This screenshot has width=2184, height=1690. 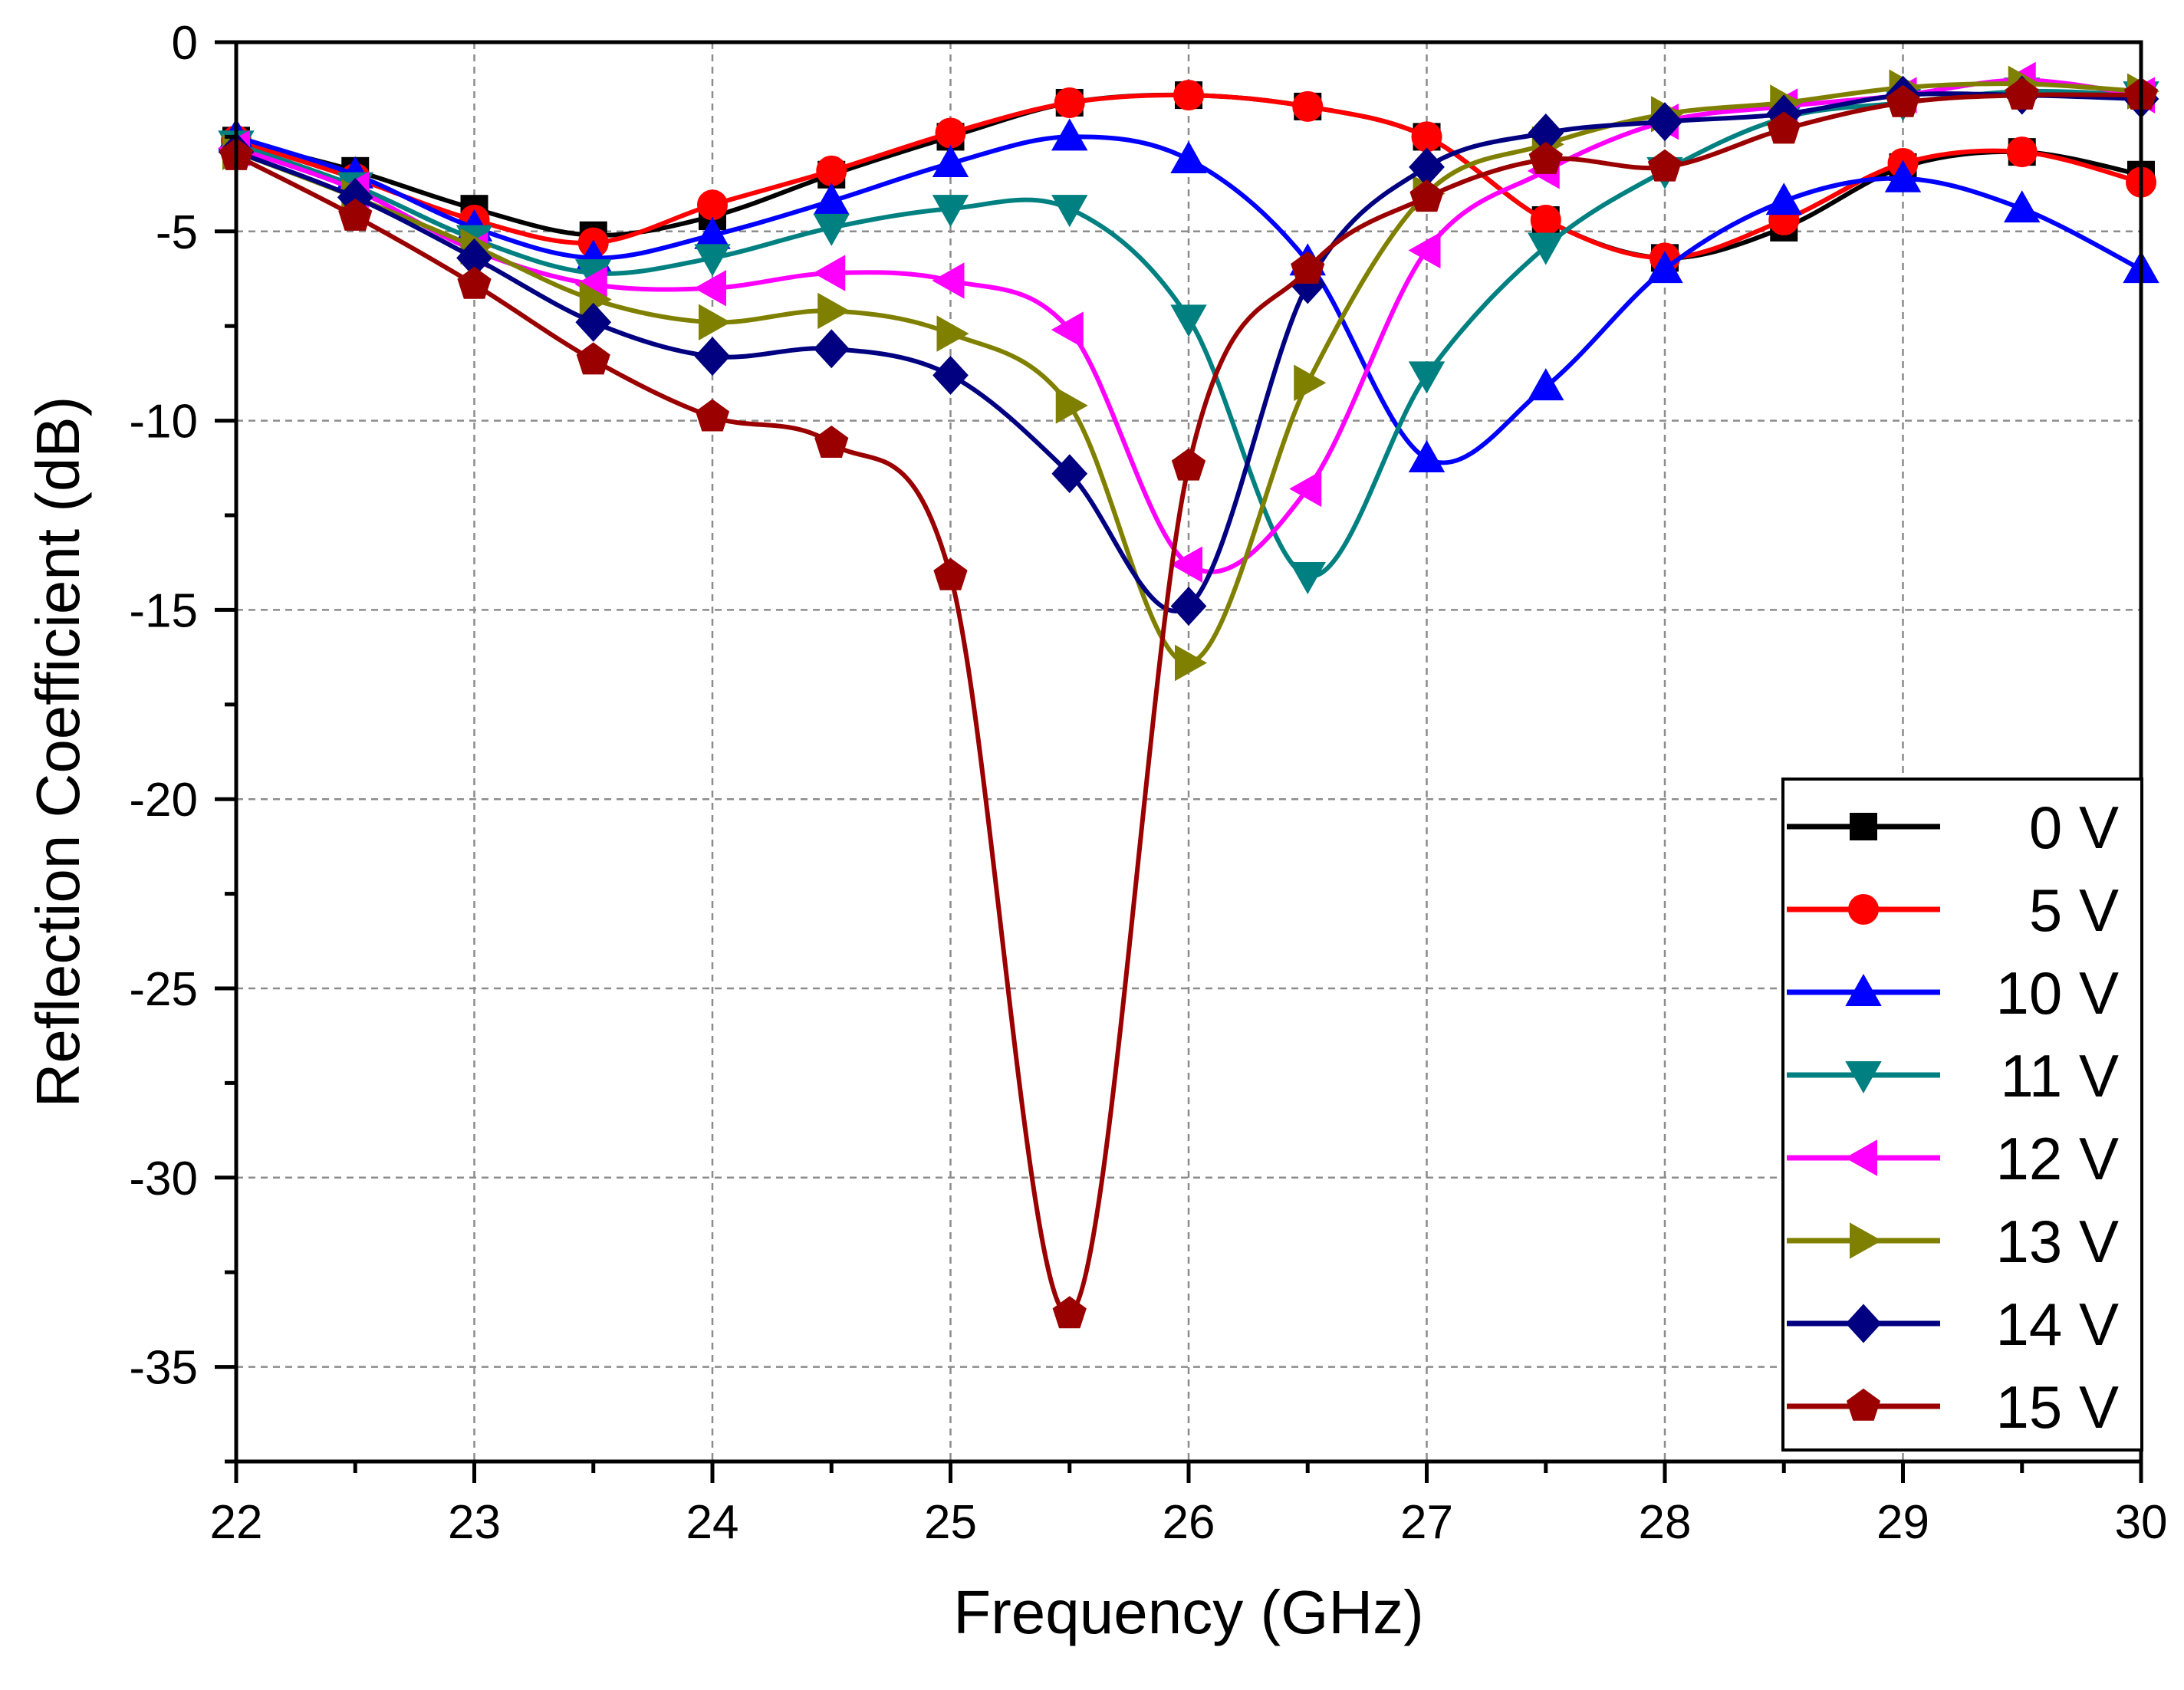 I want to click on y-tick-label: -20, so click(x=163, y=800).